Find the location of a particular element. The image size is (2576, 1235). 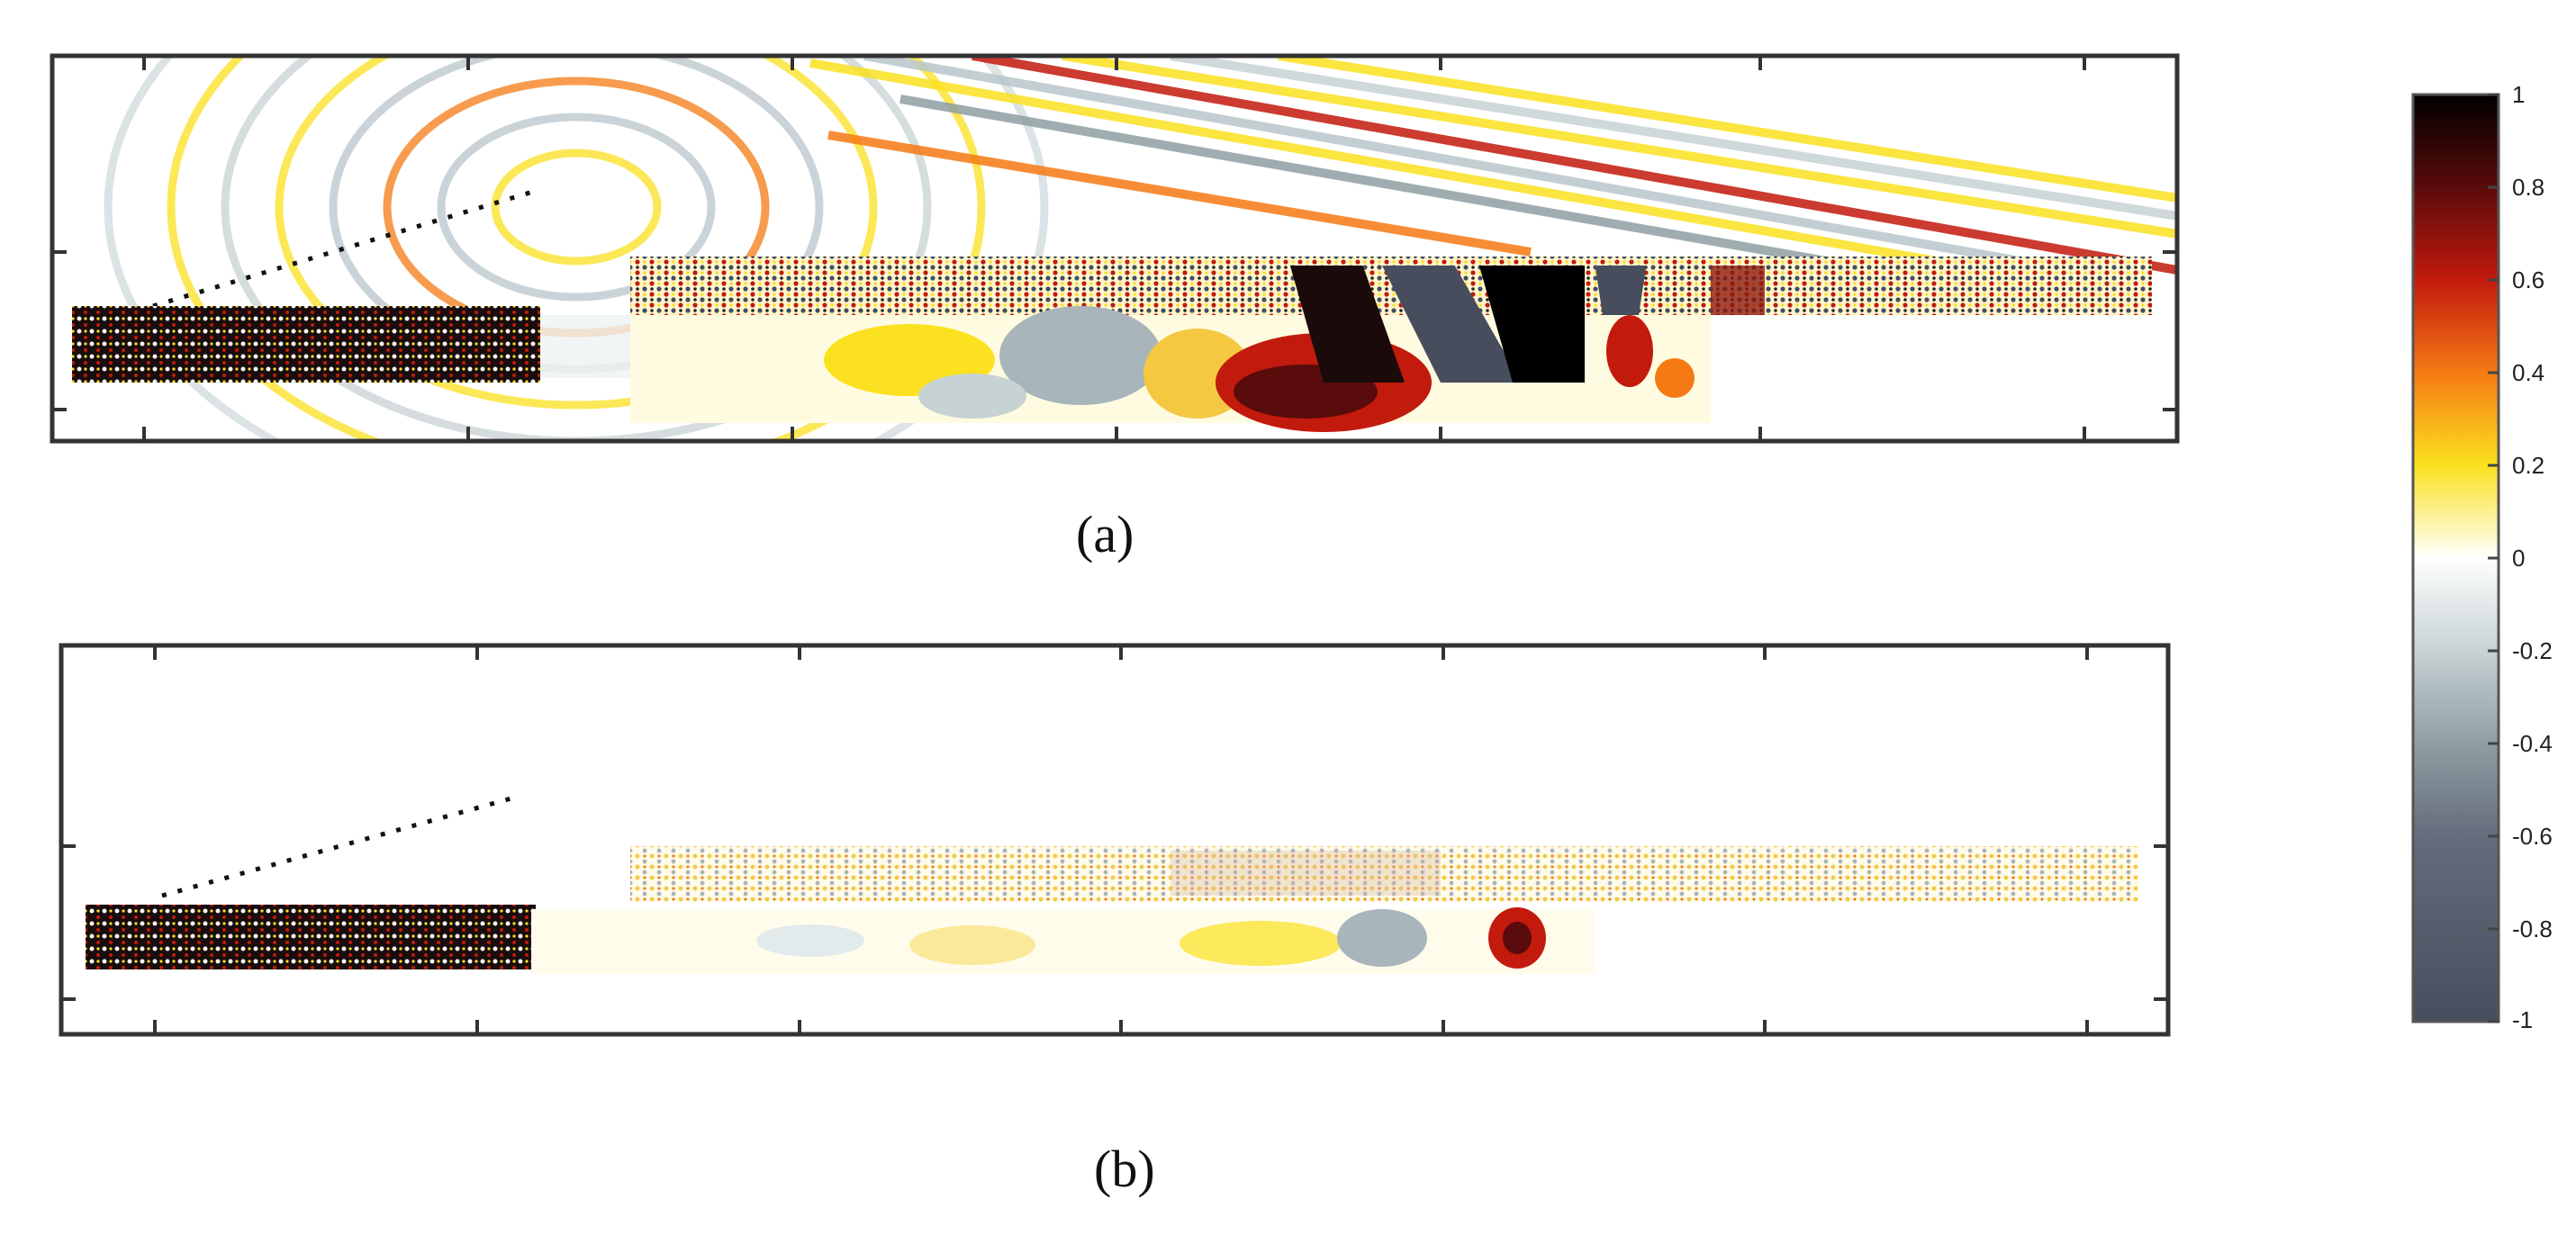

colorbar-tick-label: 0.4 is located at coordinates (2528, 372).